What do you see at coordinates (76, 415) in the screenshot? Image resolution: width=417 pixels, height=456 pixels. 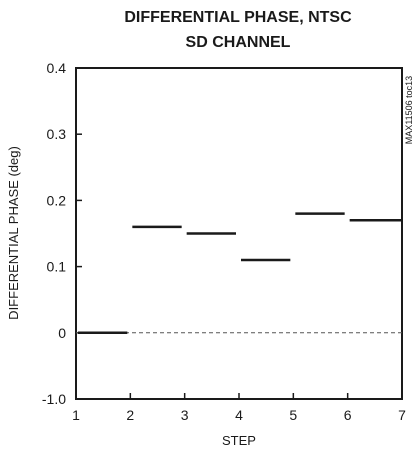 I see `x-tick-label: 1` at bounding box center [76, 415].